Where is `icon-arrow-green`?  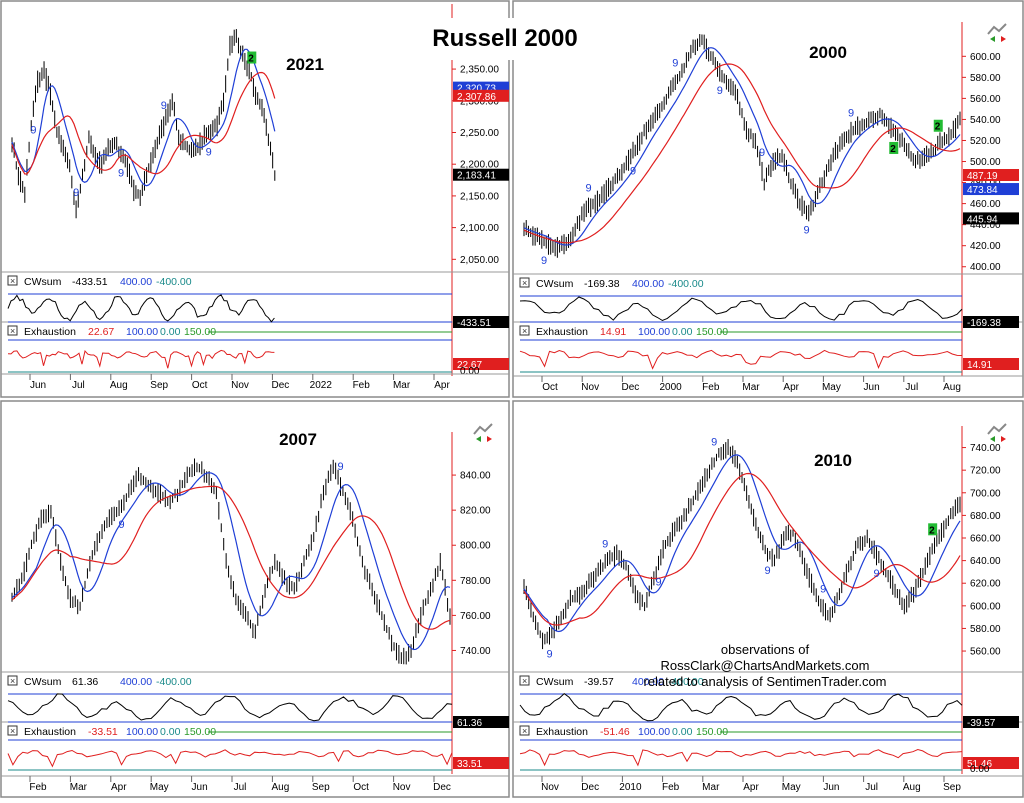
icon-arrow-green is located at coordinates (478, 439).